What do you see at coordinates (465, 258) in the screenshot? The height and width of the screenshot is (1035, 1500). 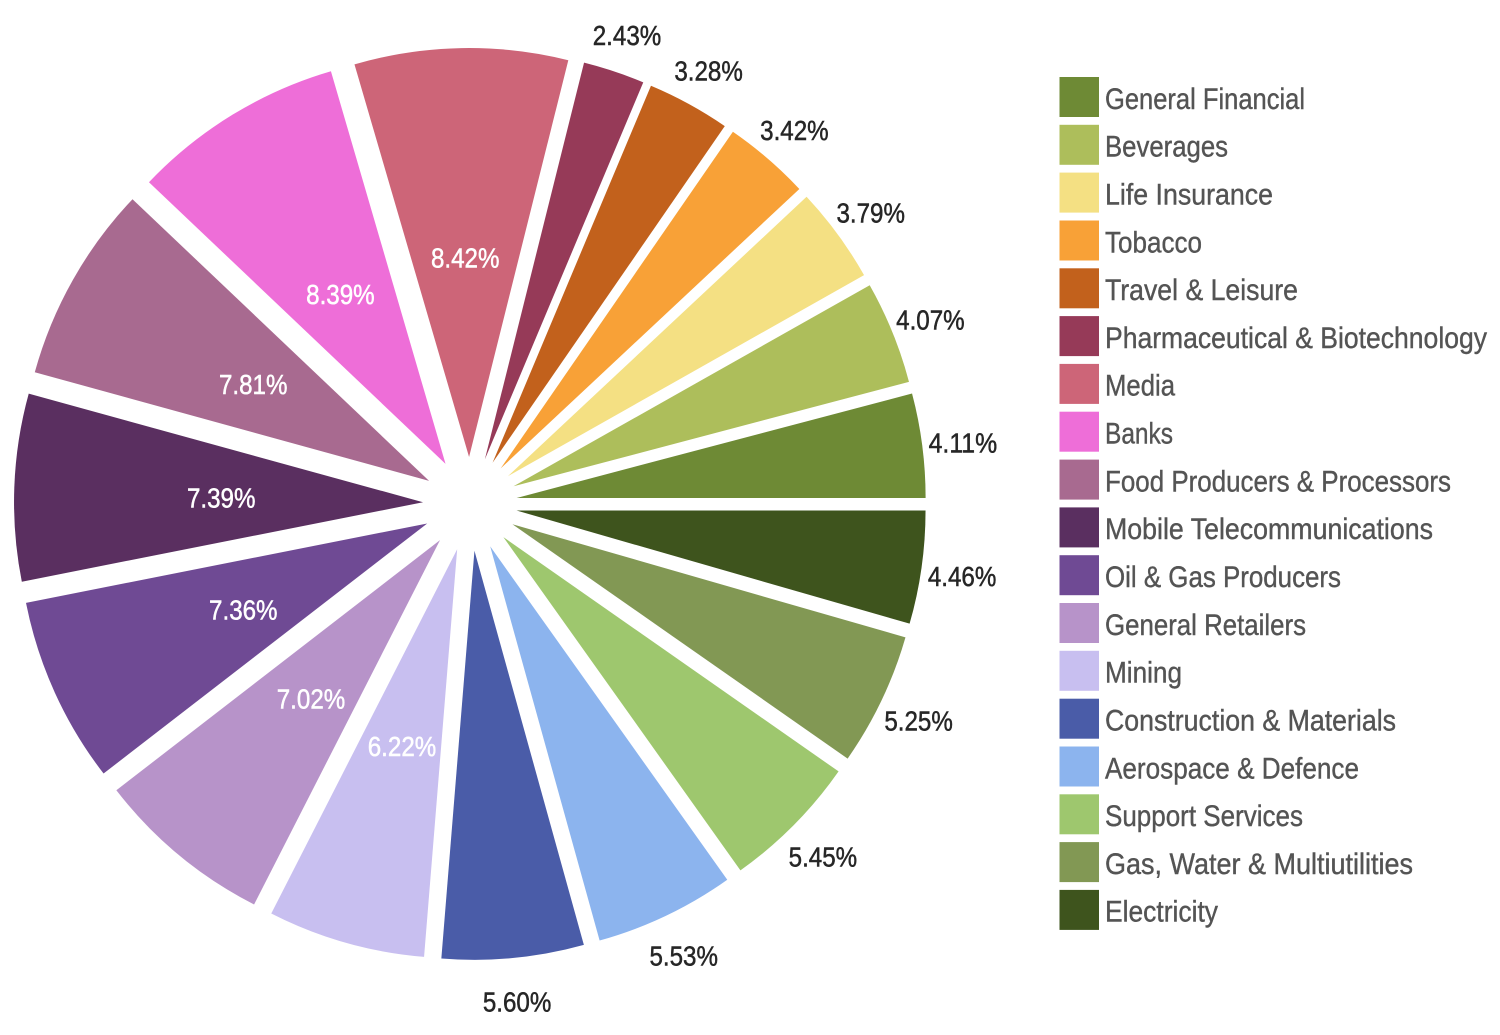 I see `svg-text: 8.42%` at bounding box center [465, 258].